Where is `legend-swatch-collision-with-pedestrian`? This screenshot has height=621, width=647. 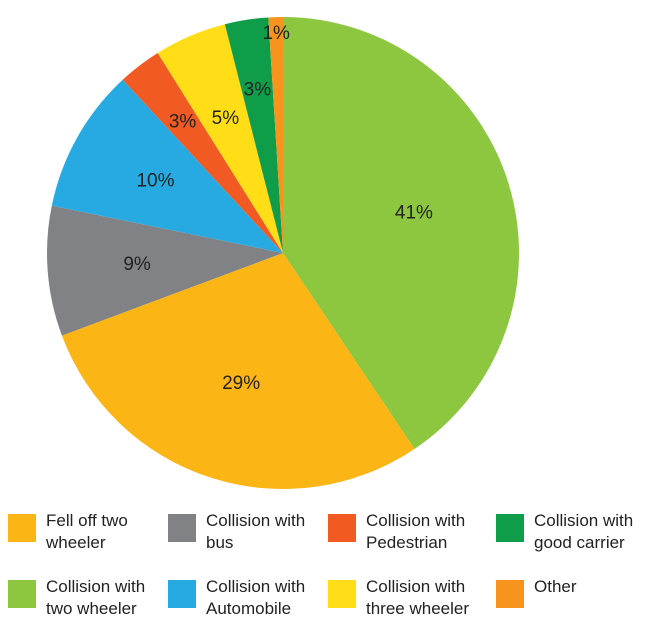
legend-swatch-collision-with-pedestrian is located at coordinates (342, 528).